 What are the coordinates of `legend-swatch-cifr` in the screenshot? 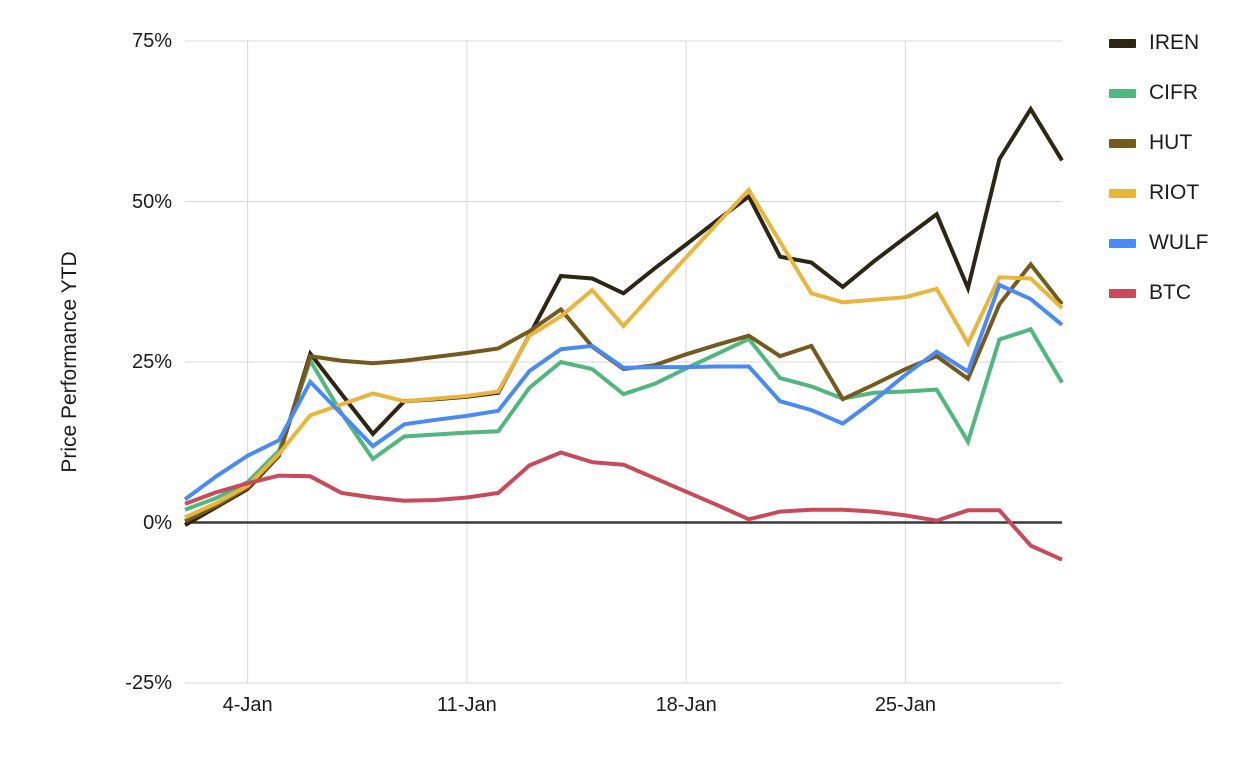 It's located at (1122, 93).